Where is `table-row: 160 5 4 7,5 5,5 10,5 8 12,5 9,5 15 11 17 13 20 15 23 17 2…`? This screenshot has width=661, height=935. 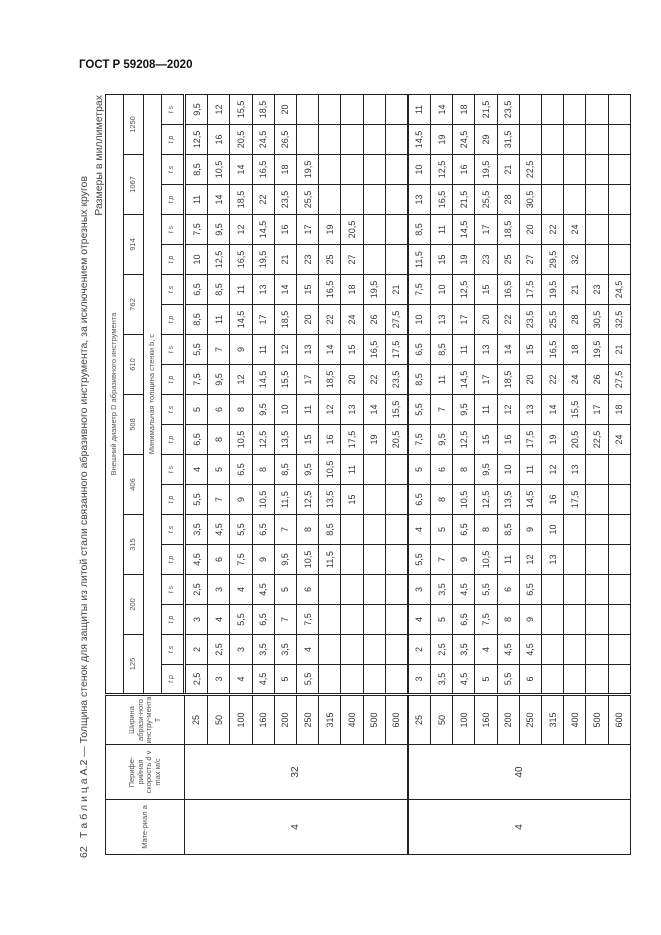 table-row: 160 5 4 7,5 5,5 10,5 8 12,5 9,5 15 11 17 13 20 15 23 17 2… is located at coordinates (486, 474).